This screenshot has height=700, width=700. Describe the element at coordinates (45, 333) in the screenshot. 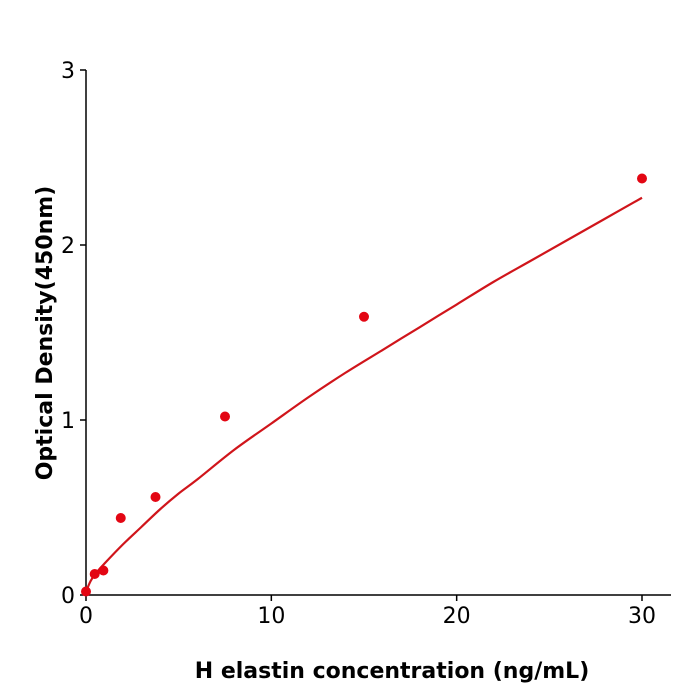

I see `y-axis-title: Optical Density(450nm)` at that location.